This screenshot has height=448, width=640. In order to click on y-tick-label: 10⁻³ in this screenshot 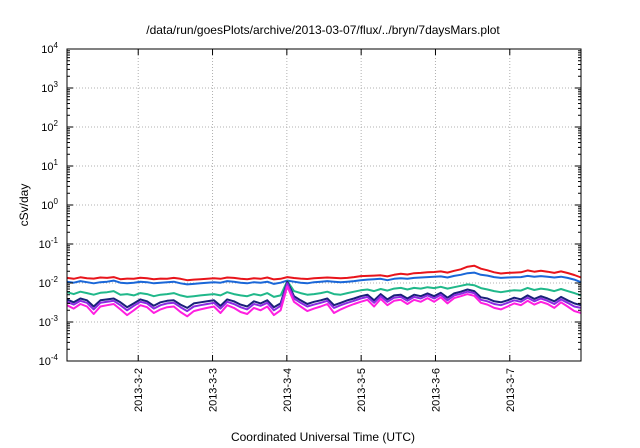, I will do `click(49, 321)`.